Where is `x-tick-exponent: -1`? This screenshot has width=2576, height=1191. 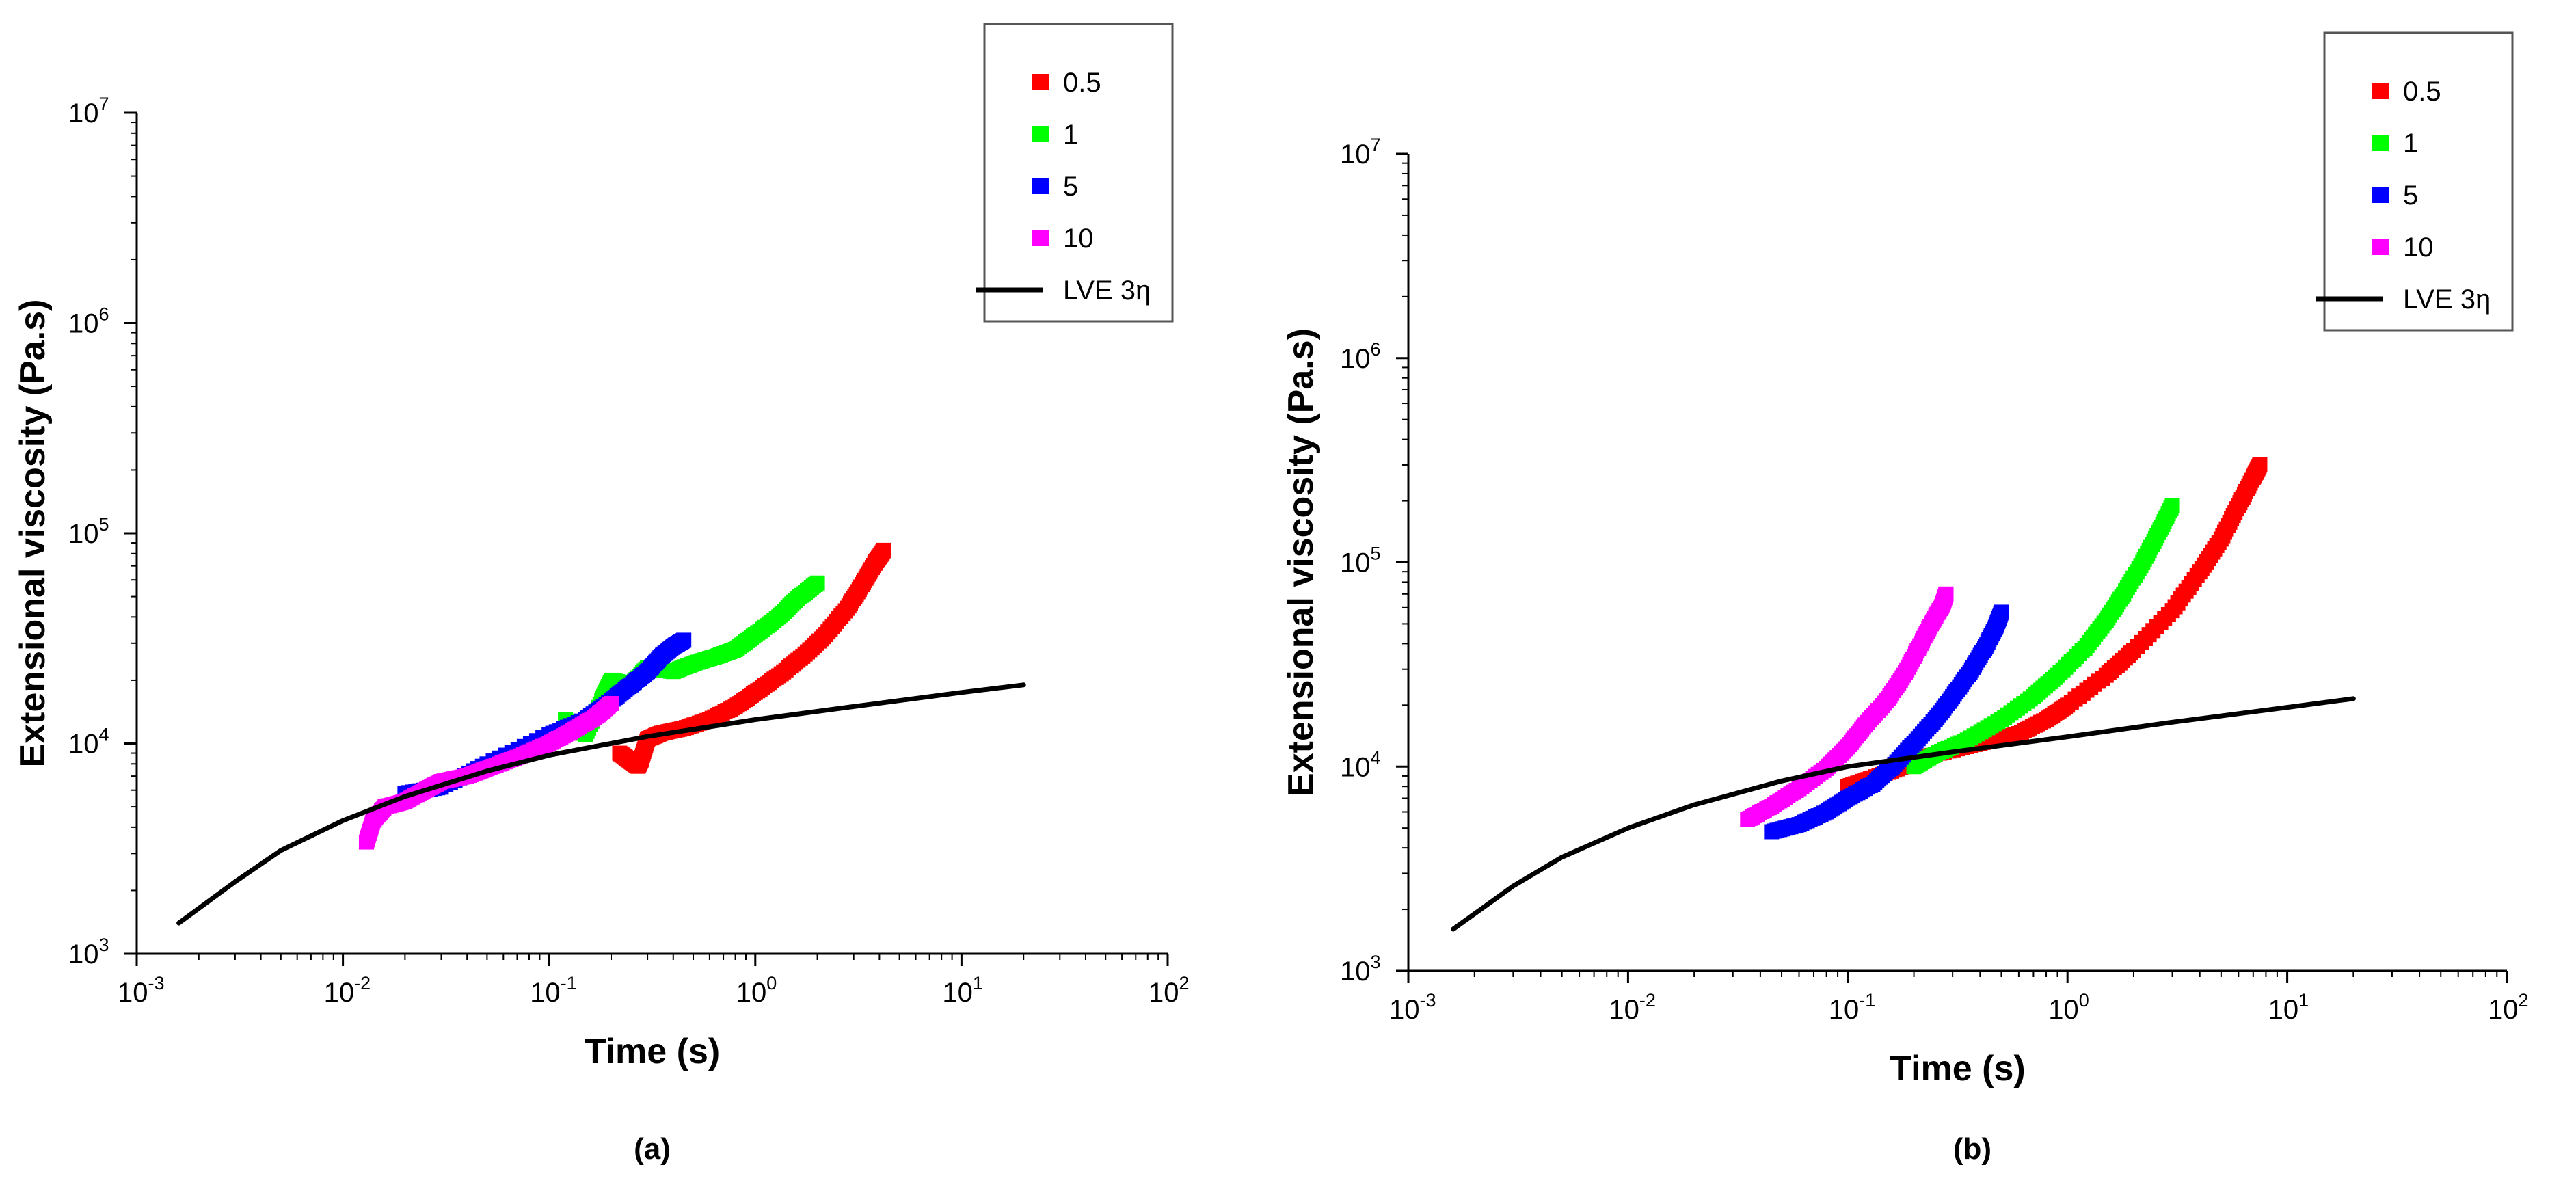
x-tick-exponent: -1 is located at coordinates (569, 983).